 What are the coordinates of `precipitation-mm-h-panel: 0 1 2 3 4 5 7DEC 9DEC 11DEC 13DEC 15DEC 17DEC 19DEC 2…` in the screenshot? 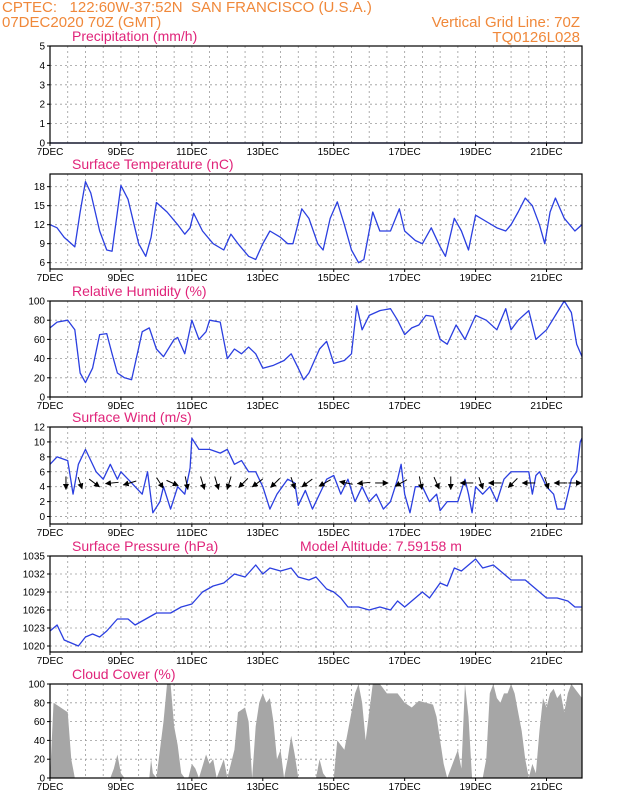 It's located at (310, 93).